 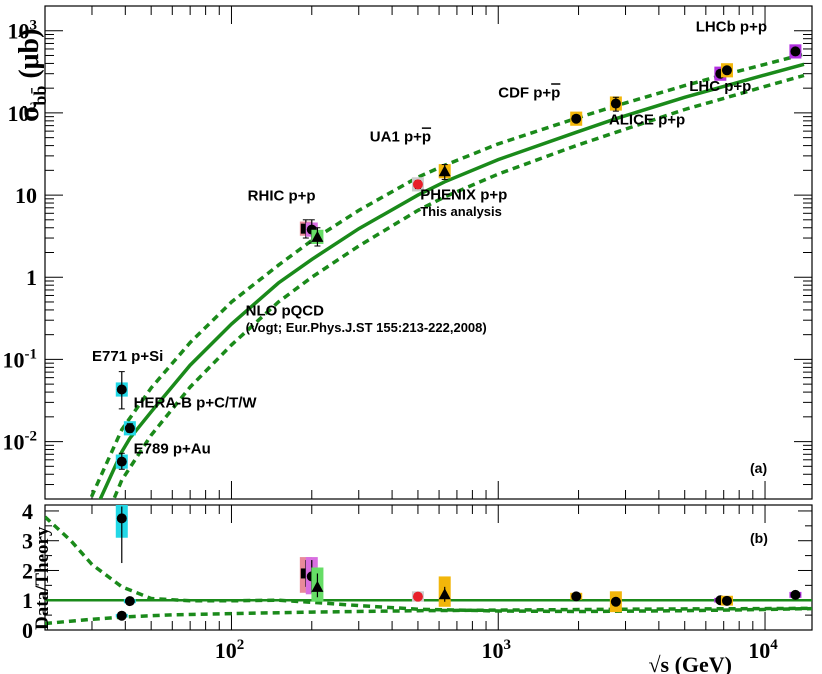 What do you see at coordinates (27, 630) in the screenshot?
I see `panel-b-y-tick-label: 0` at bounding box center [27, 630].